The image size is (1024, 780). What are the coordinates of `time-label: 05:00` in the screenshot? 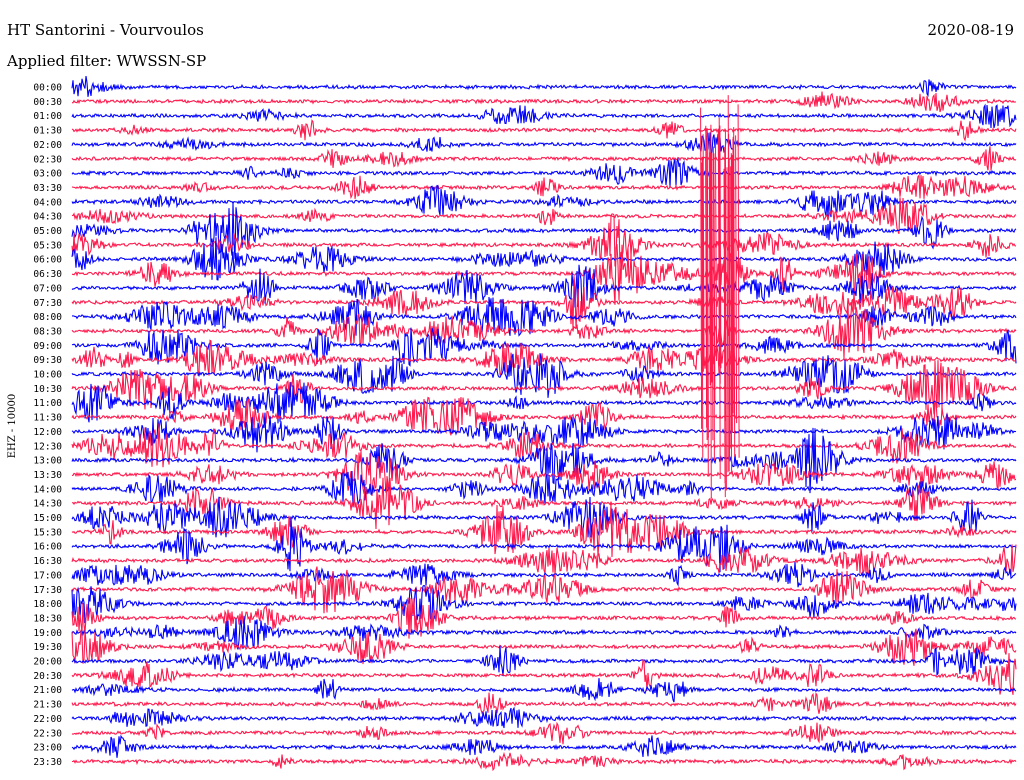 It's located at (47, 231).